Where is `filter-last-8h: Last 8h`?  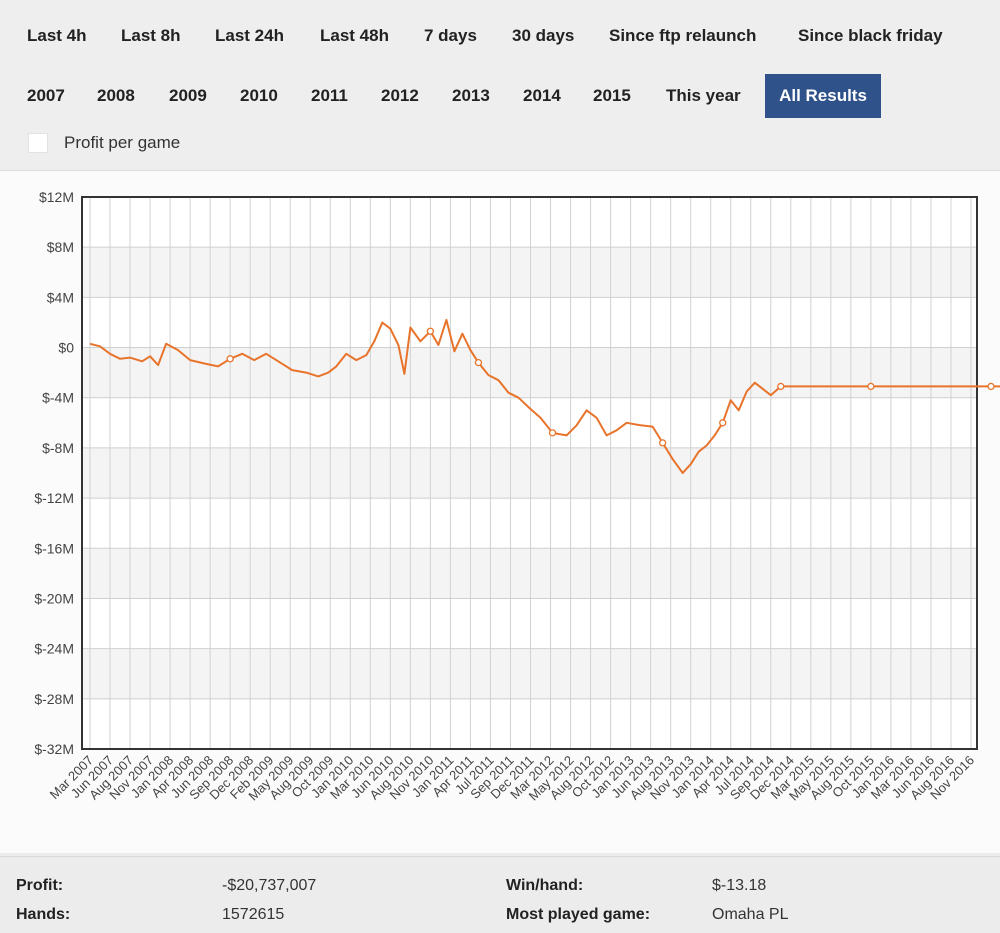 filter-last-8h: Last 8h is located at coordinates (151, 35).